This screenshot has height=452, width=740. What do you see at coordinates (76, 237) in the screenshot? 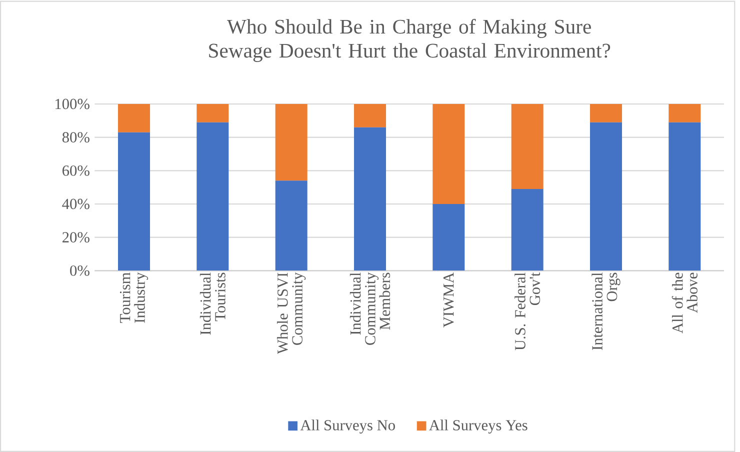
I see `y-tick-label: 20%` at bounding box center [76, 237].